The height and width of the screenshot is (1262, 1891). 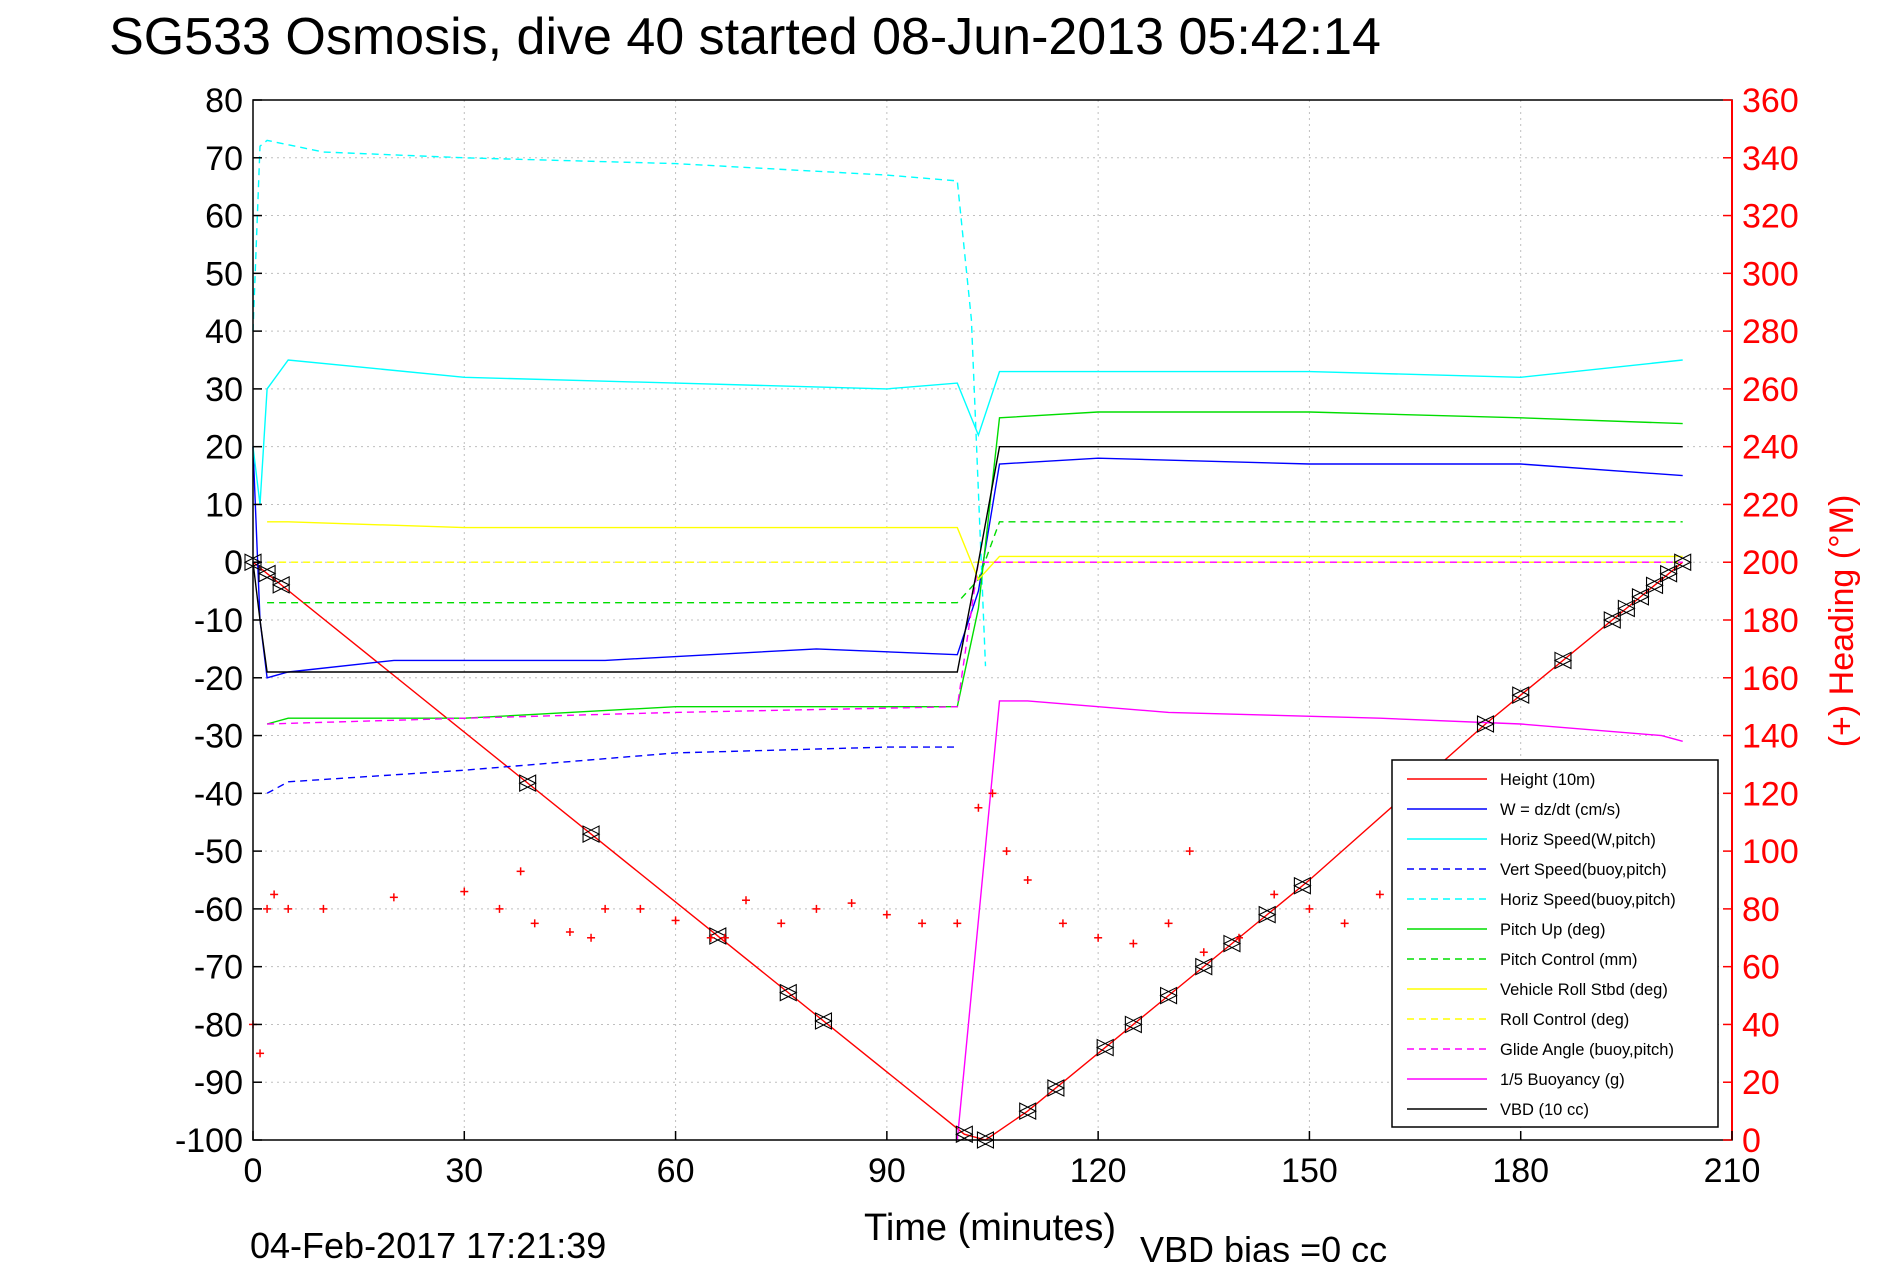 I want to click on right-tick-label: 160, so click(x=1770, y=679).